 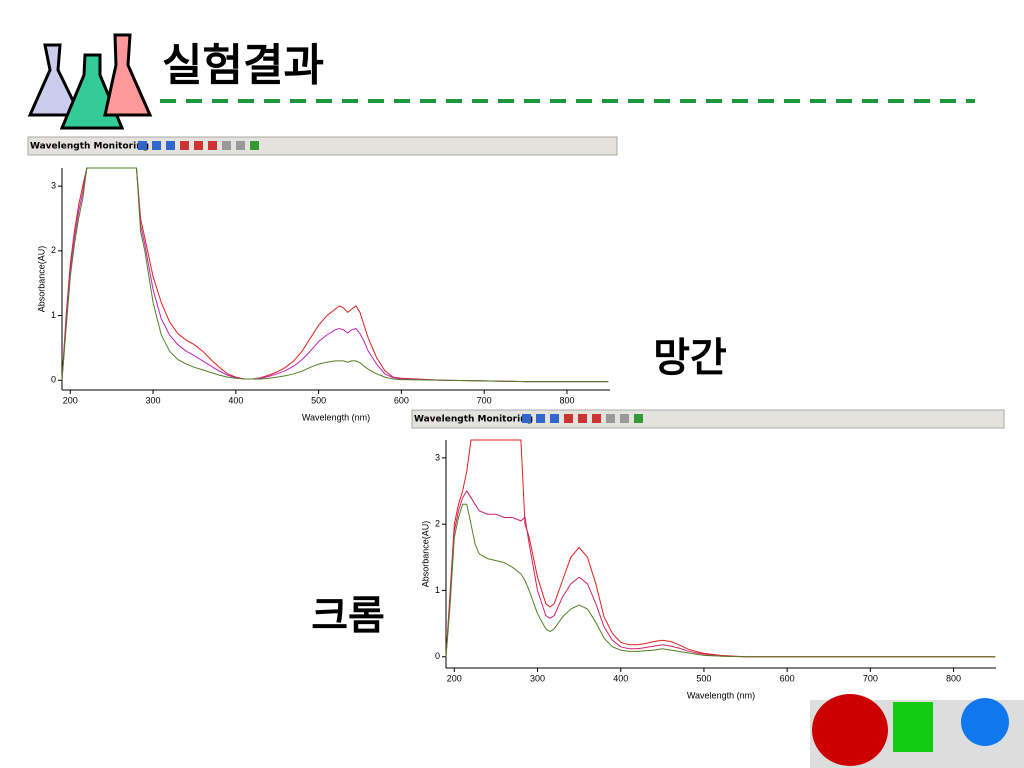 I want to click on flask-icons, so click(x=90, y=81).